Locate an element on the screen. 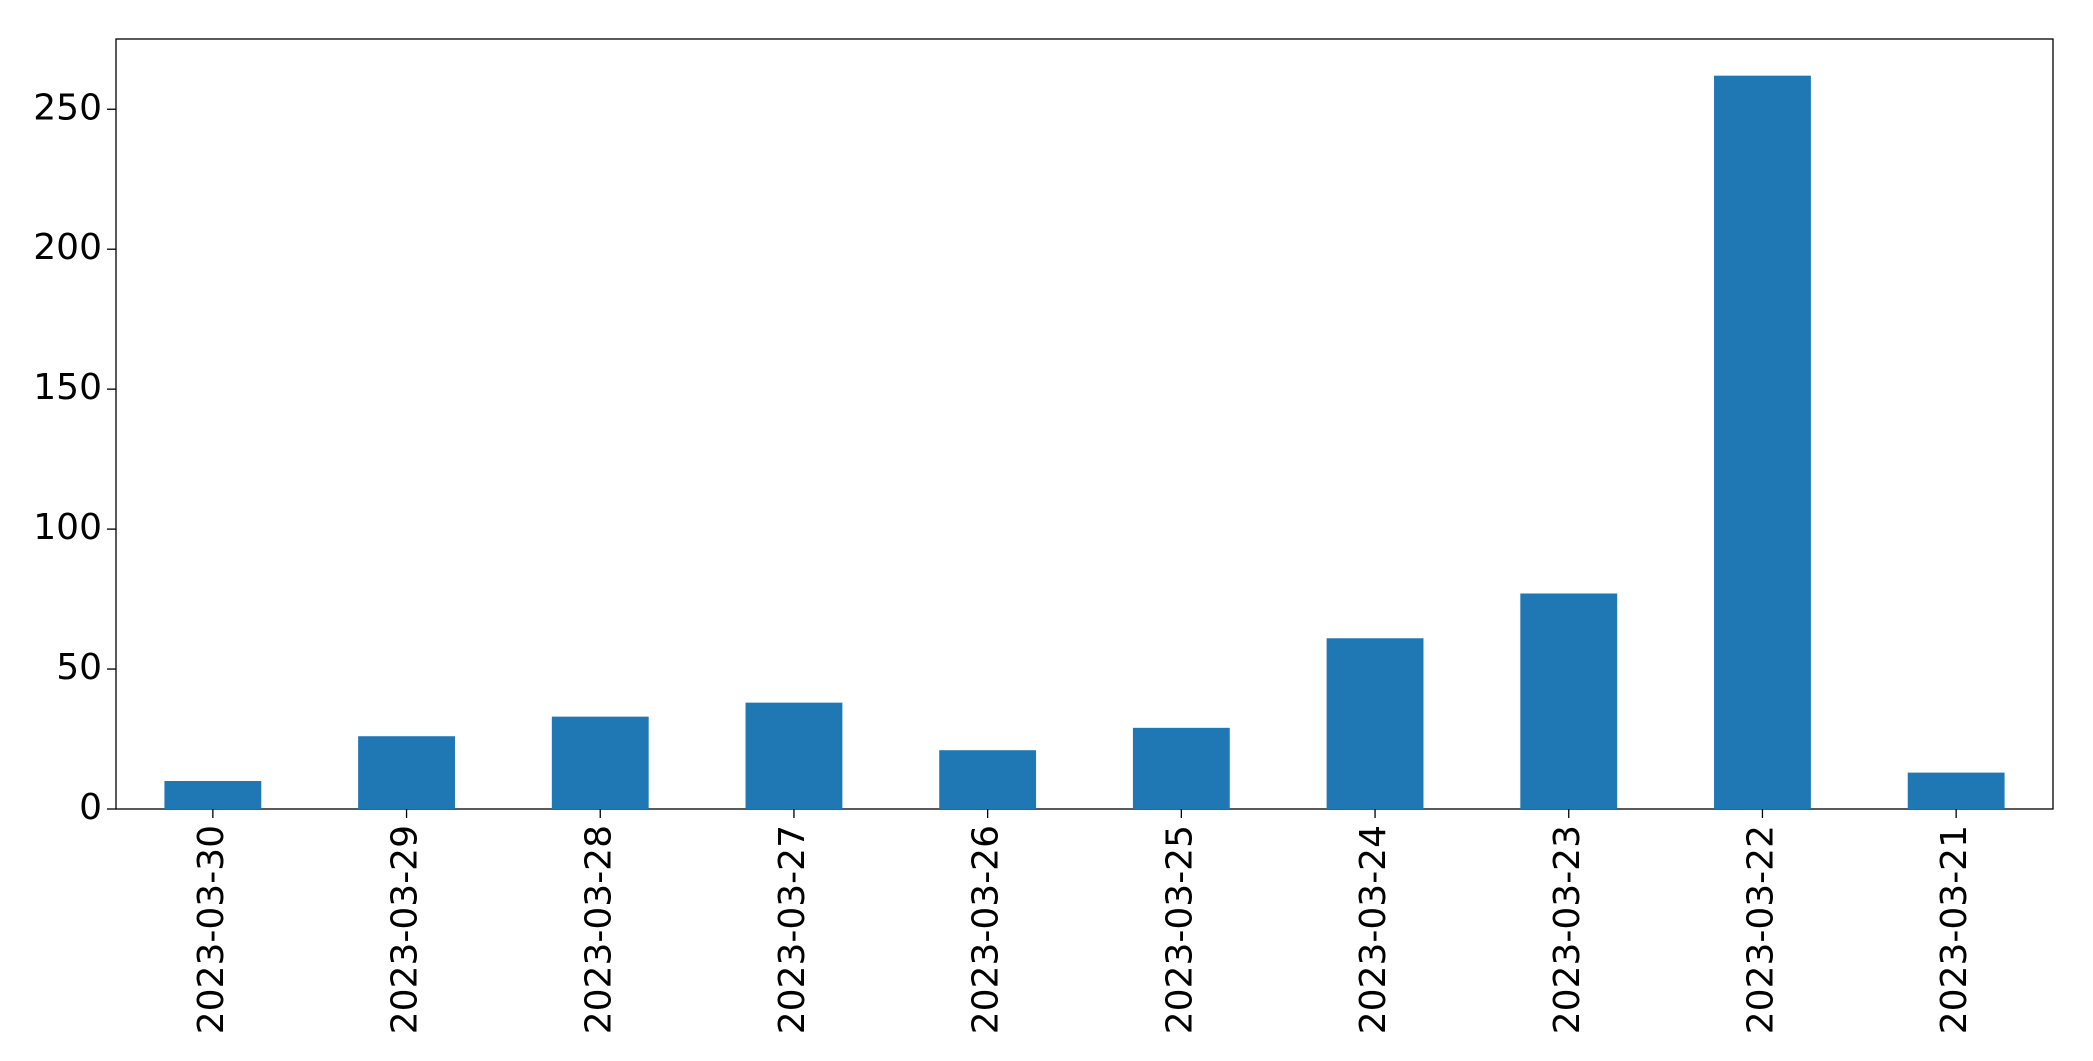 Image resolution: width=2093 pixels, height=1061 pixels. y-tick-label: 50 is located at coordinates (79, 667).